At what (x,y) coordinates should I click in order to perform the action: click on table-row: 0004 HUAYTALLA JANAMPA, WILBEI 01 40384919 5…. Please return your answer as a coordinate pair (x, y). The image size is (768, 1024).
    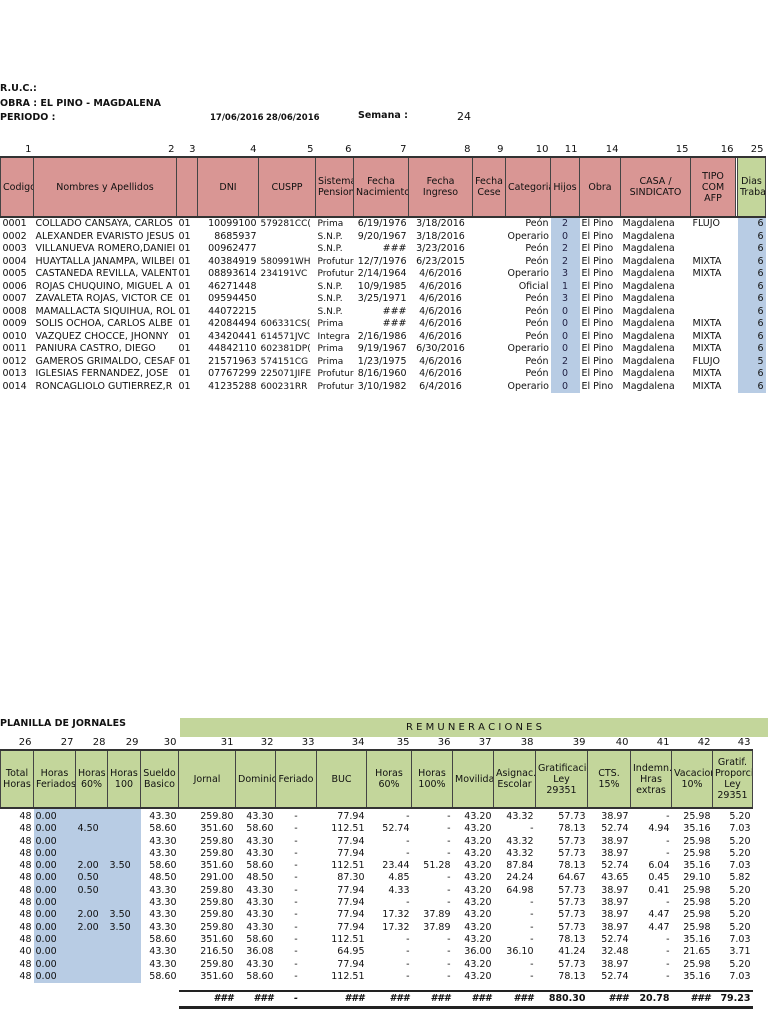
    Looking at the image, I should click on (383, 262).